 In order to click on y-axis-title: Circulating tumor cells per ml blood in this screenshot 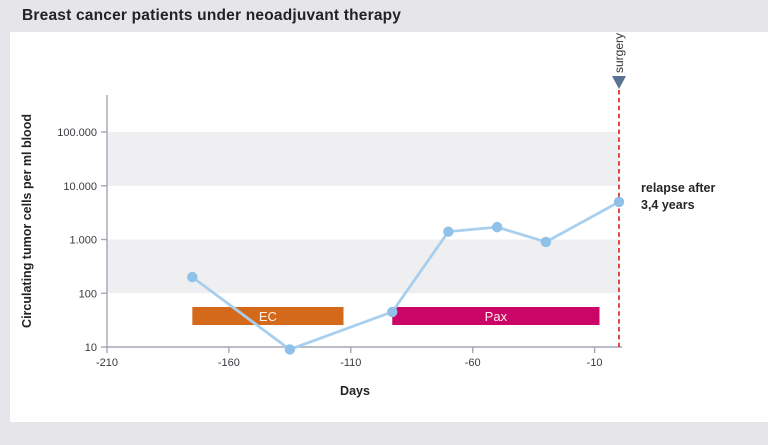, I will do `click(27, 221)`.